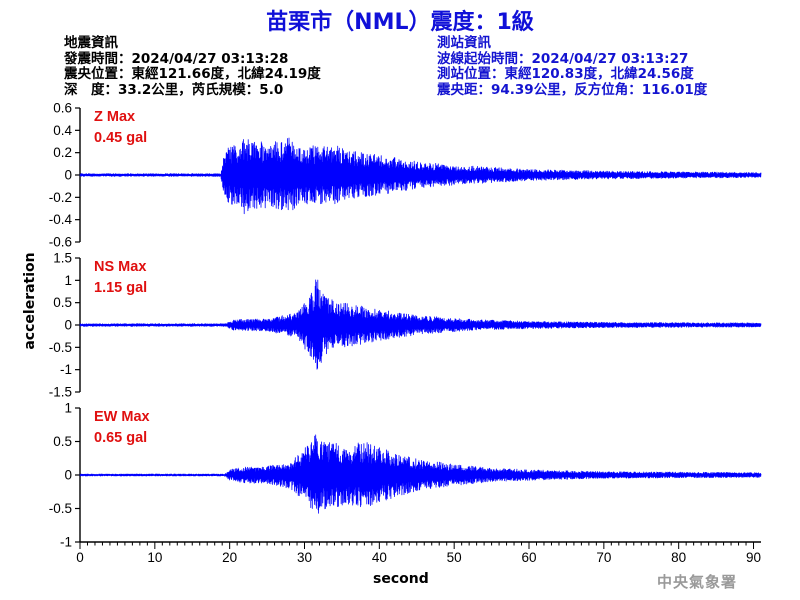 The width and height of the screenshot is (800, 600). Describe the element at coordinates (68, 175) in the screenshot. I see `z-y-tick-label: 0` at that location.